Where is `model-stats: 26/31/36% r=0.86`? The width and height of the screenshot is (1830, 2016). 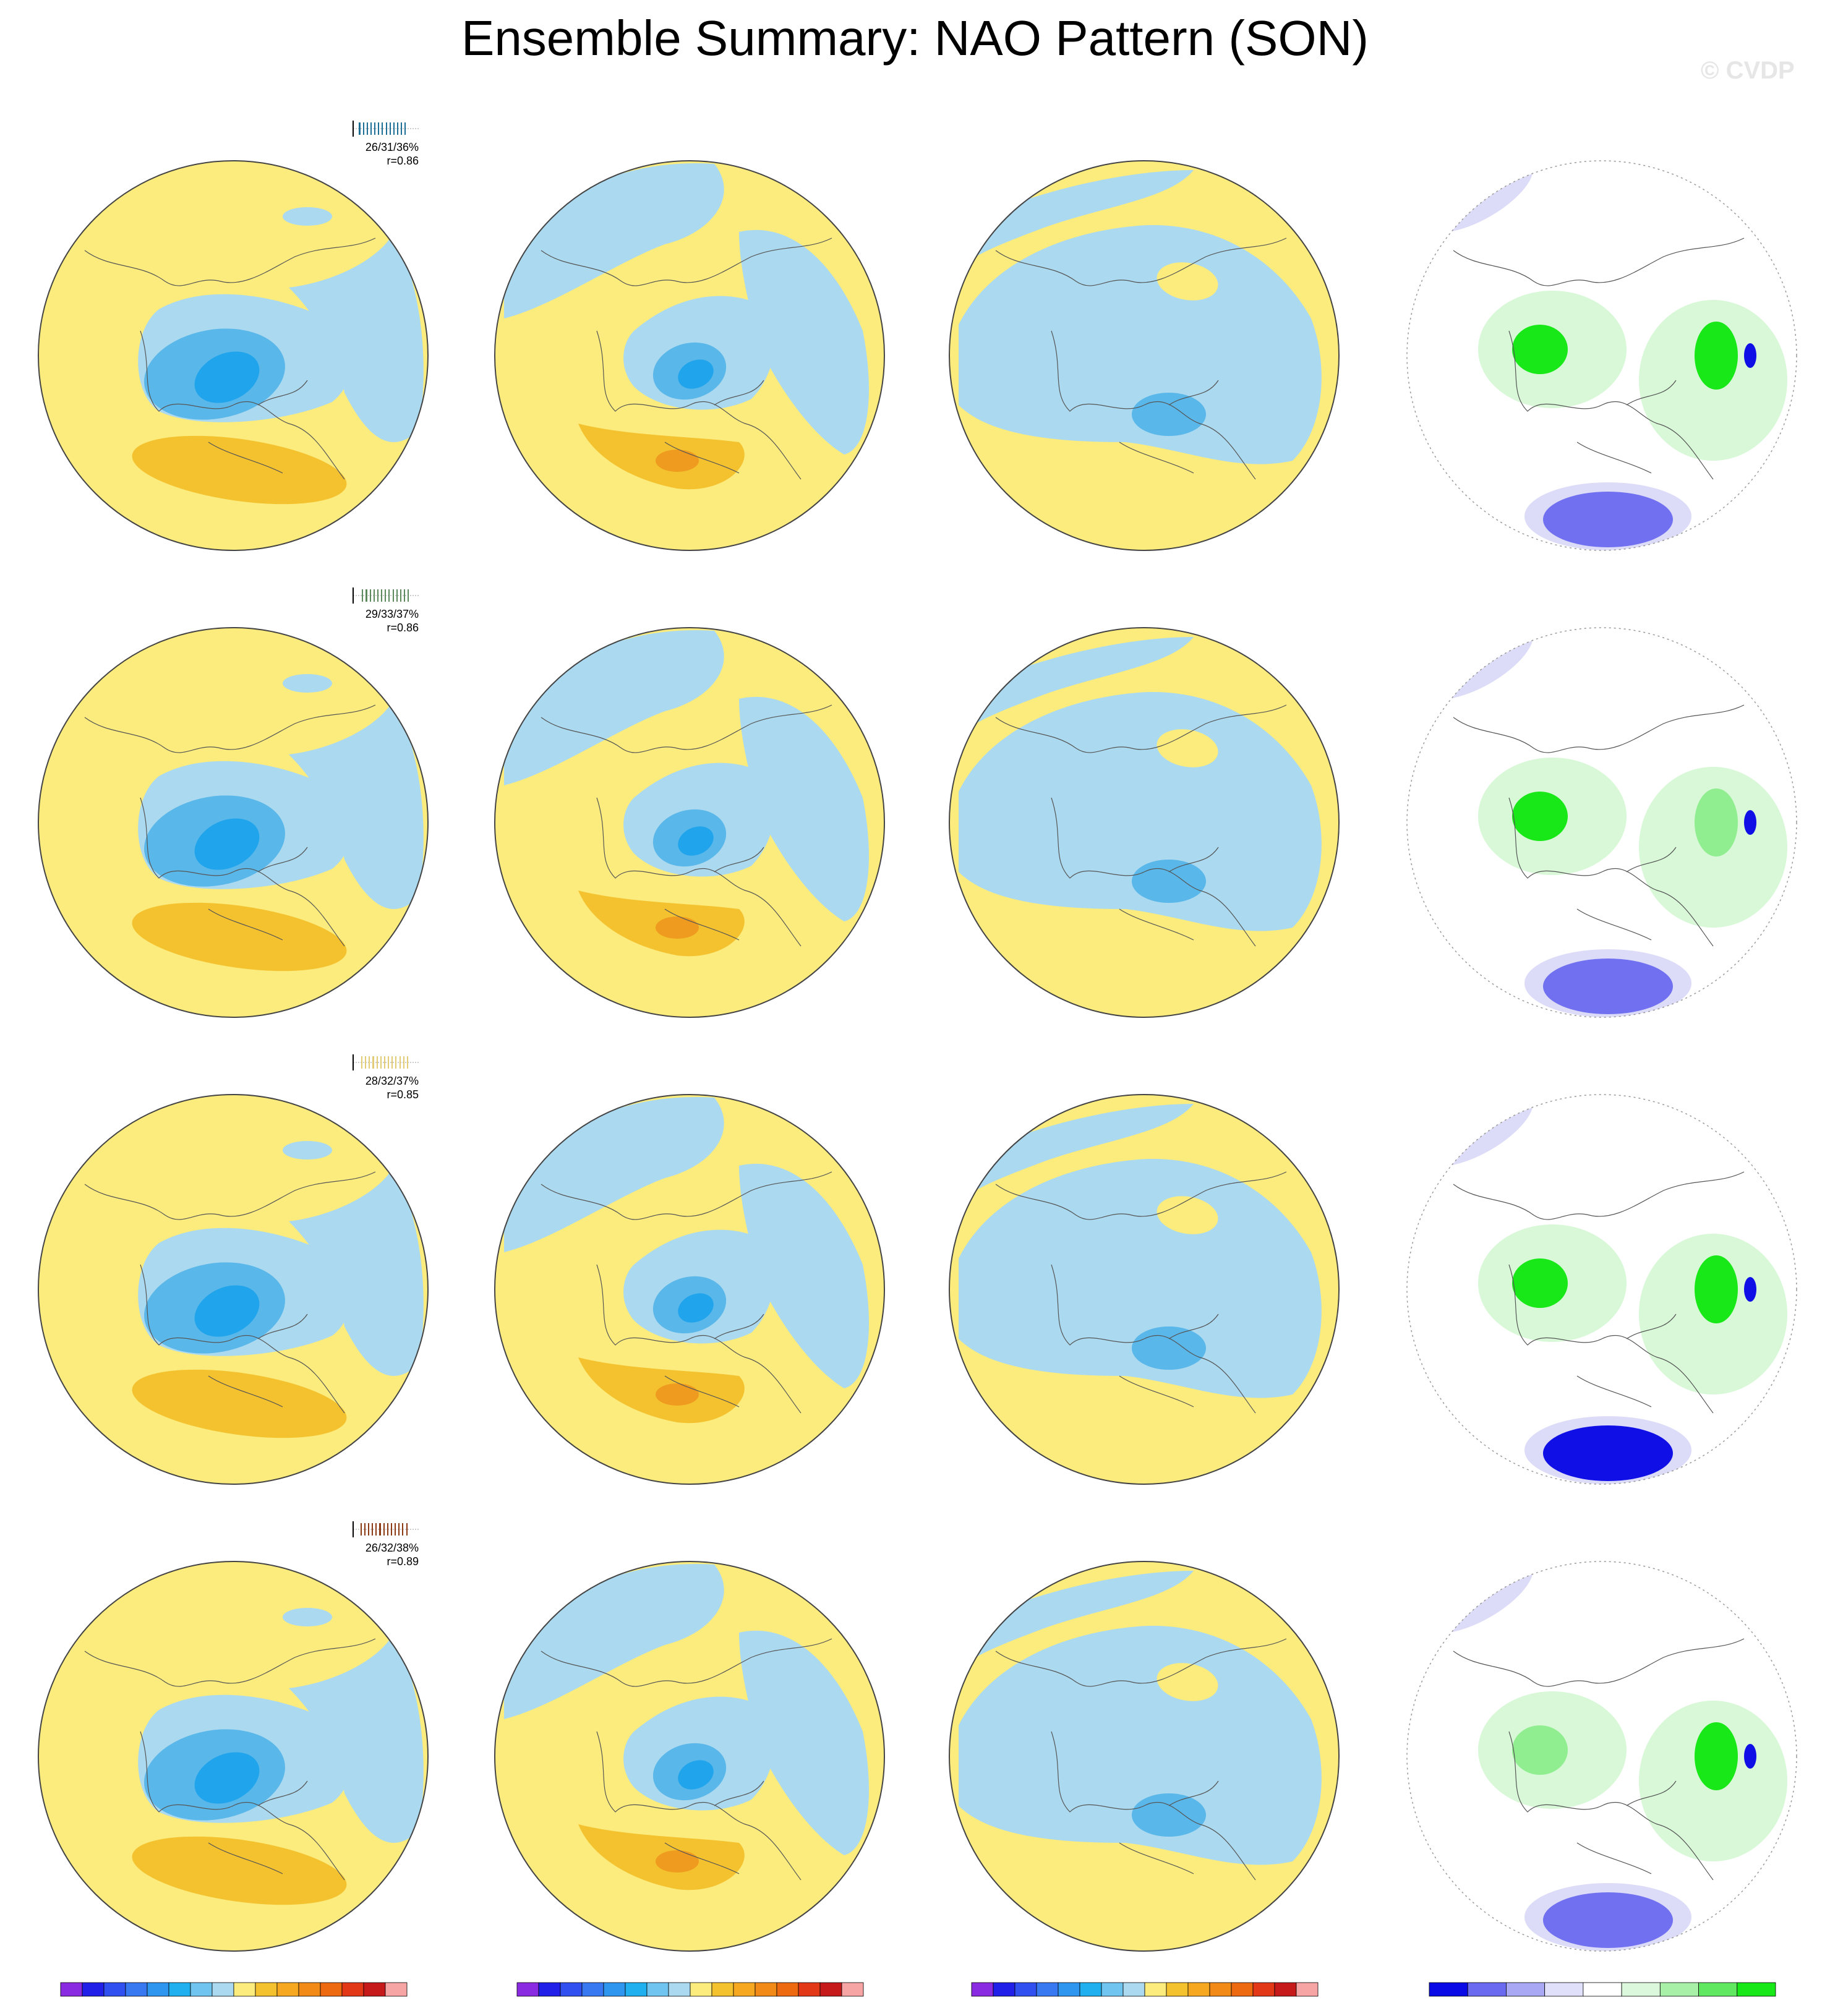
model-stats: 26/31/36% r=0.86 is located at coordinates (385, 154).